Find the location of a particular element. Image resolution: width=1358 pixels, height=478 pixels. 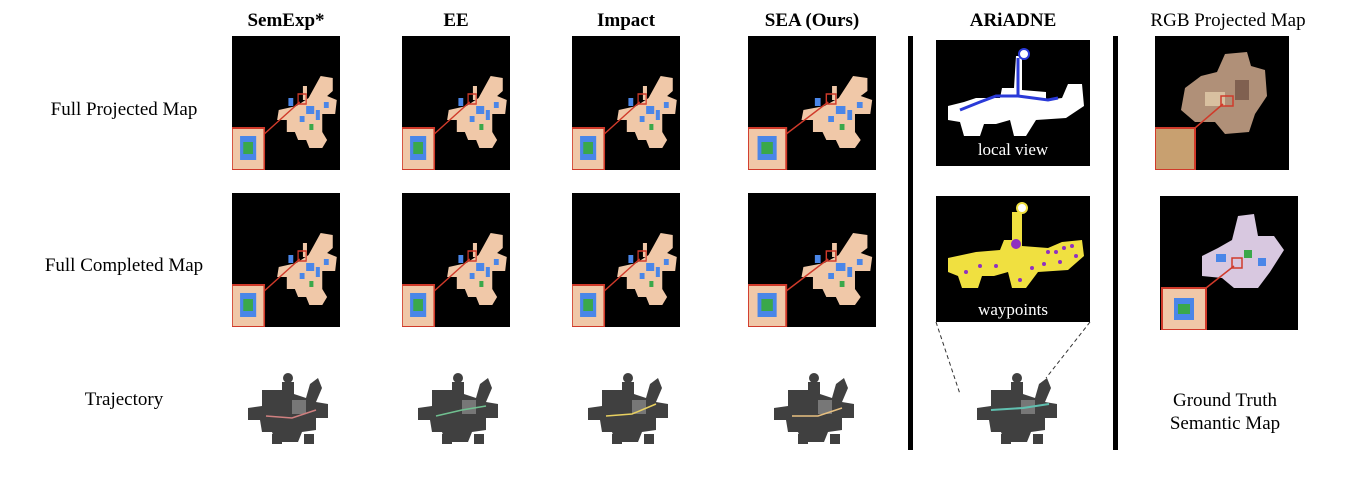

ee-projected-map is located at coordinates (456, 103).